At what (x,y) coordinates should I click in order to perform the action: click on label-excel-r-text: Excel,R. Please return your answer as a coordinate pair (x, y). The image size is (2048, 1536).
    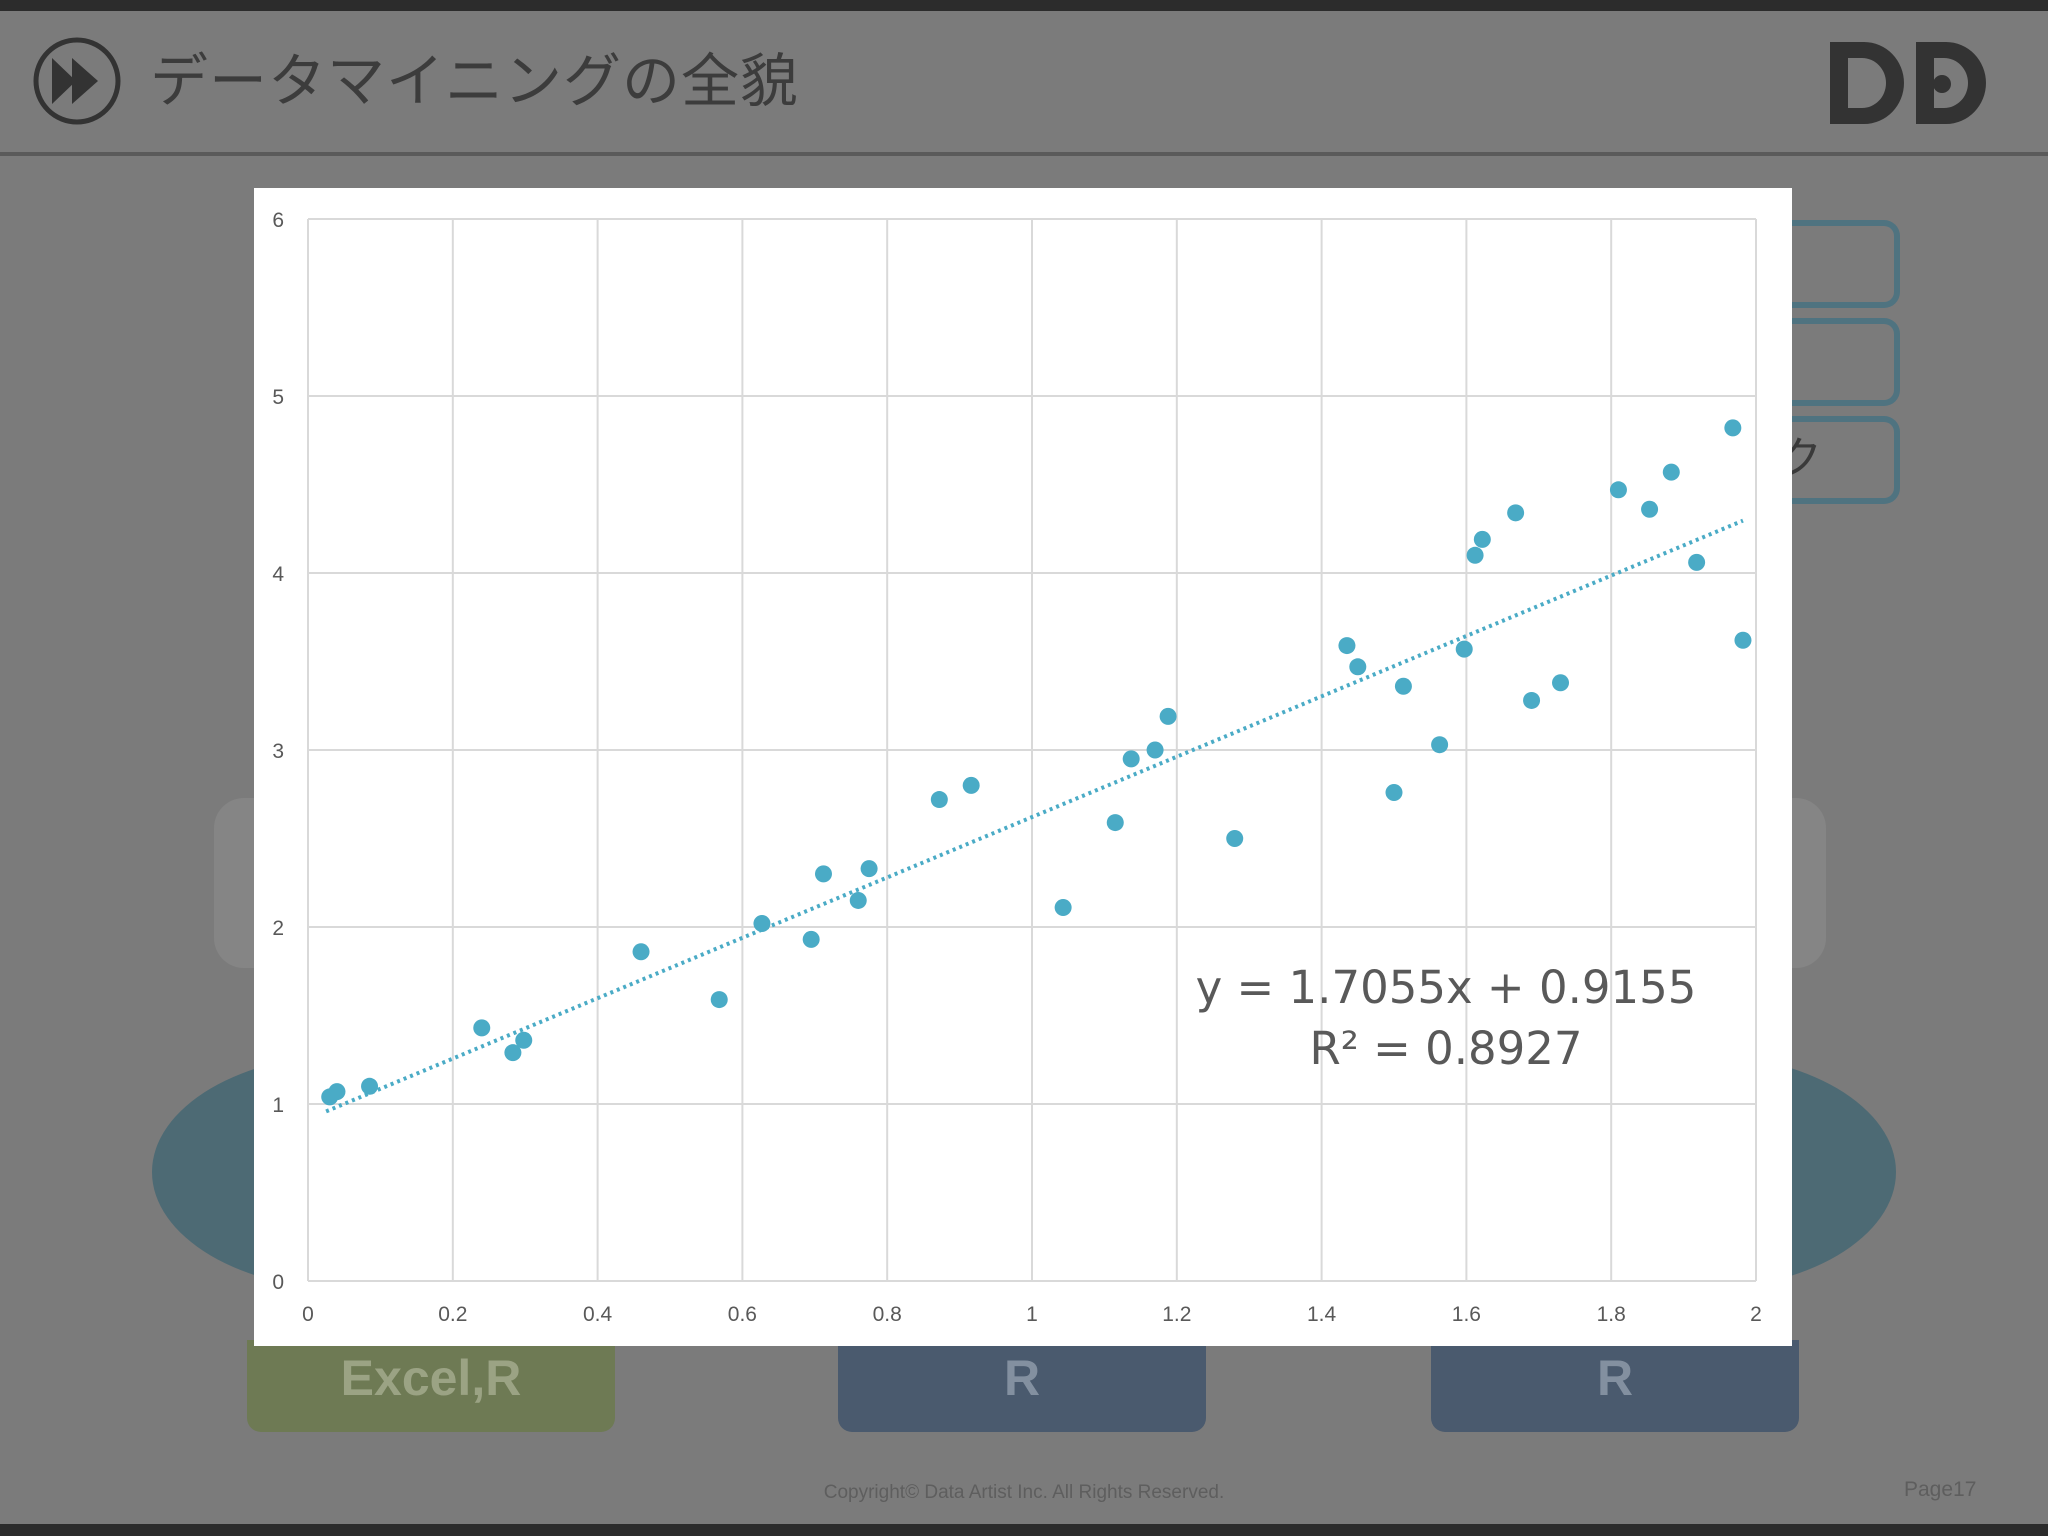
    Looking at the image, I should click on (431, 1378).